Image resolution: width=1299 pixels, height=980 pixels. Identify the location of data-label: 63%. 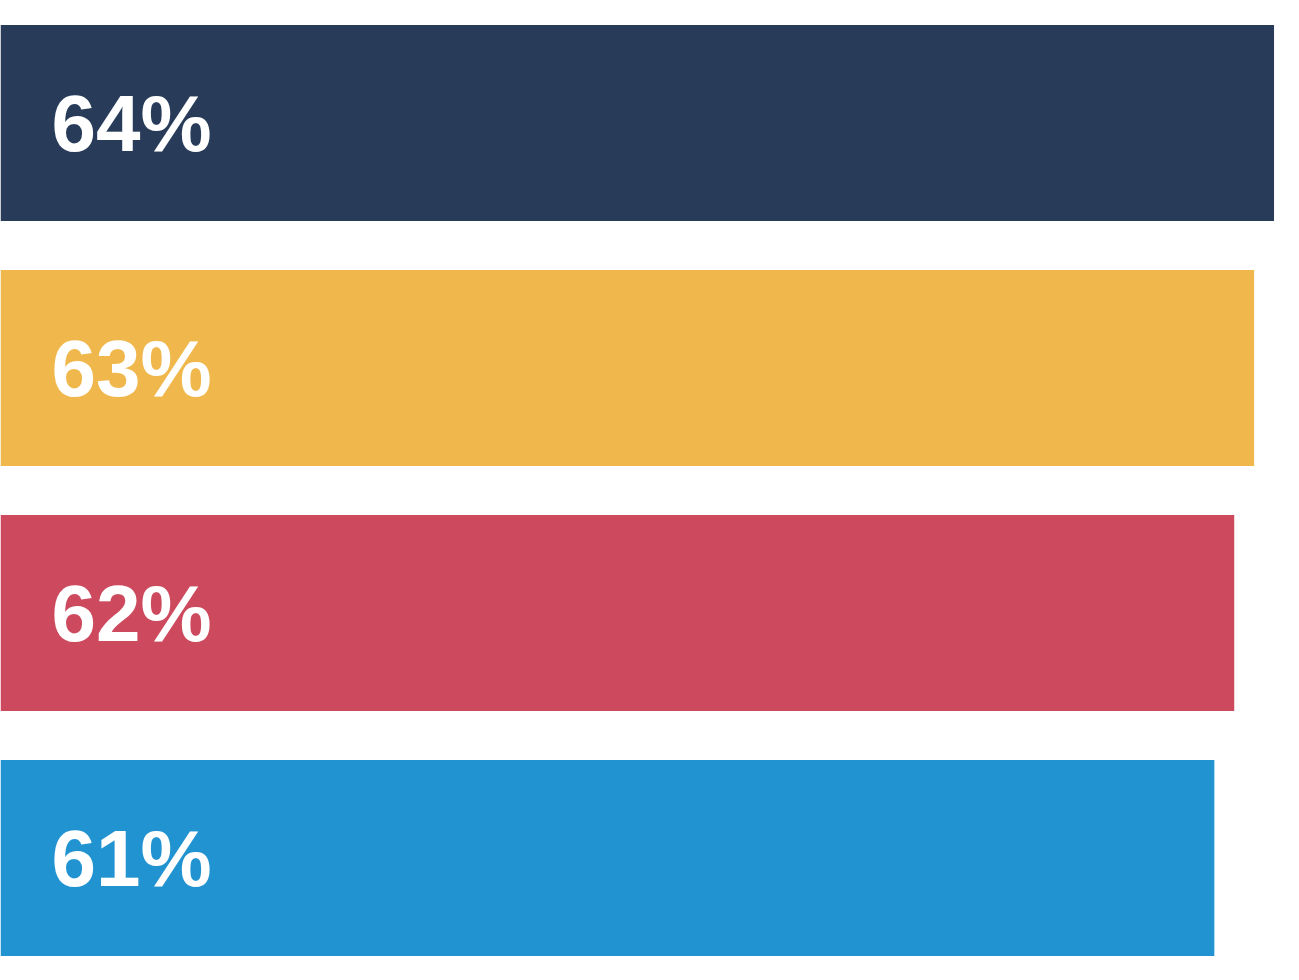
(131, 368).